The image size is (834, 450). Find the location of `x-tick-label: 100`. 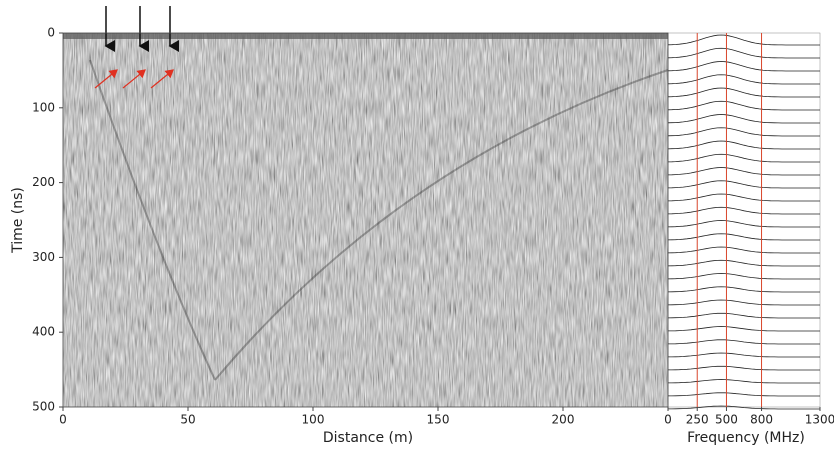

x-tick-label: 100 is located at coordinates (313, 420).